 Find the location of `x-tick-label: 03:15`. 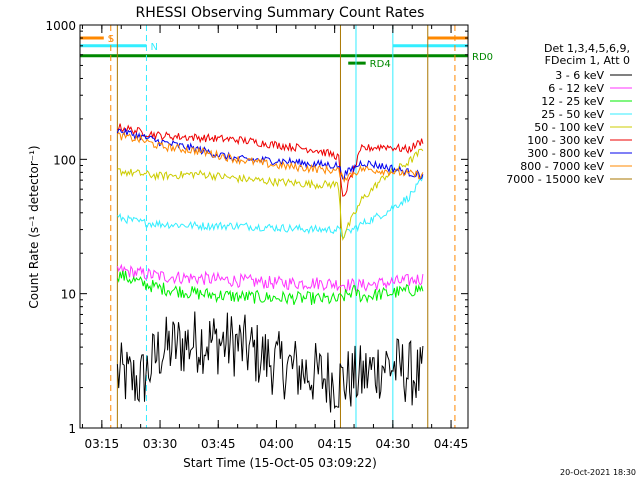

x-tick-label: 03:15 is located at coordinates (102, 444).